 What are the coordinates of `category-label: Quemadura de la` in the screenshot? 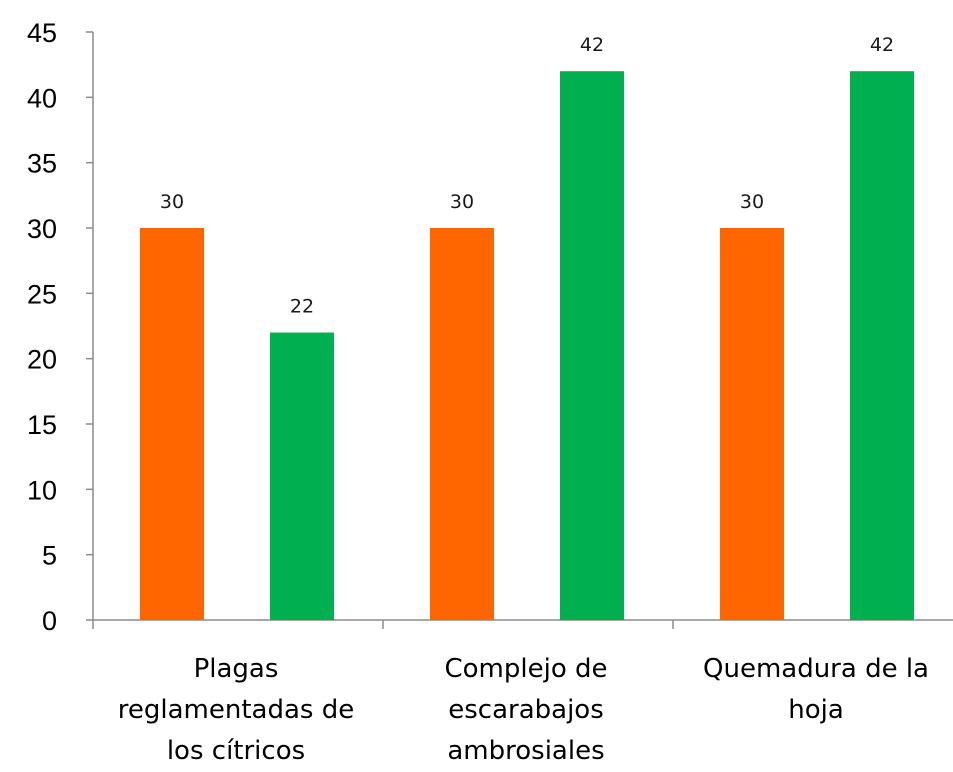 It's located at (816, 669).